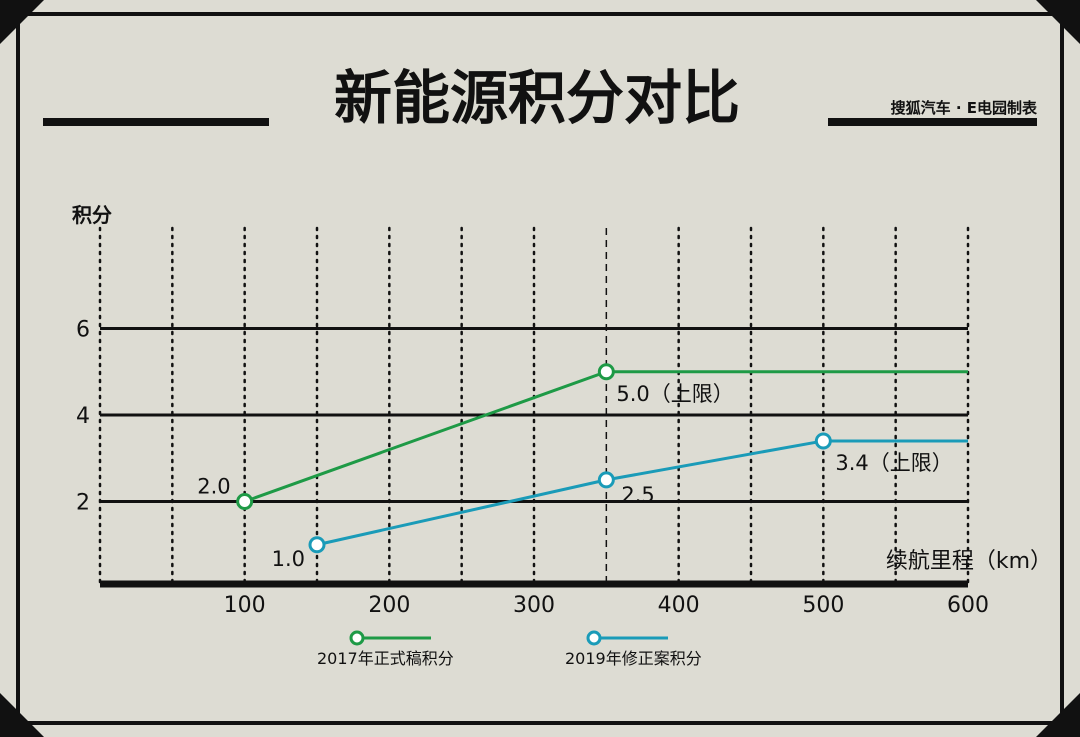 The height and width of the screenshot is (737, 1080). What do you see at coordinates (92, 215) in the screenshot?
I see `y-axis-label: 积分` at bounding box center [92, 215].